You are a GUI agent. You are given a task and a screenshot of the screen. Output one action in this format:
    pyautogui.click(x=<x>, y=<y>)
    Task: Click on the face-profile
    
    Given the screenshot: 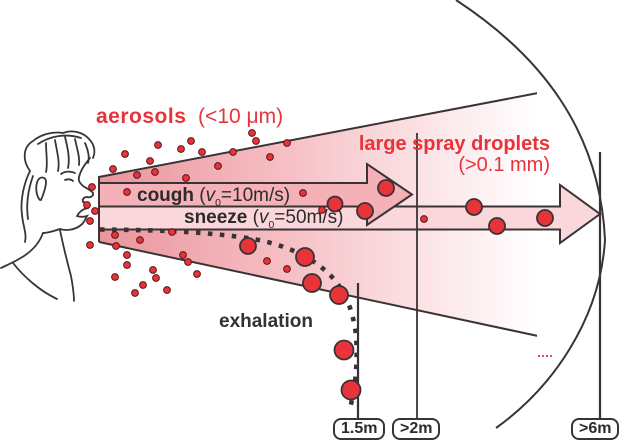 What is the action you would take?
    pyautogui.click(x=86, y=183)
    